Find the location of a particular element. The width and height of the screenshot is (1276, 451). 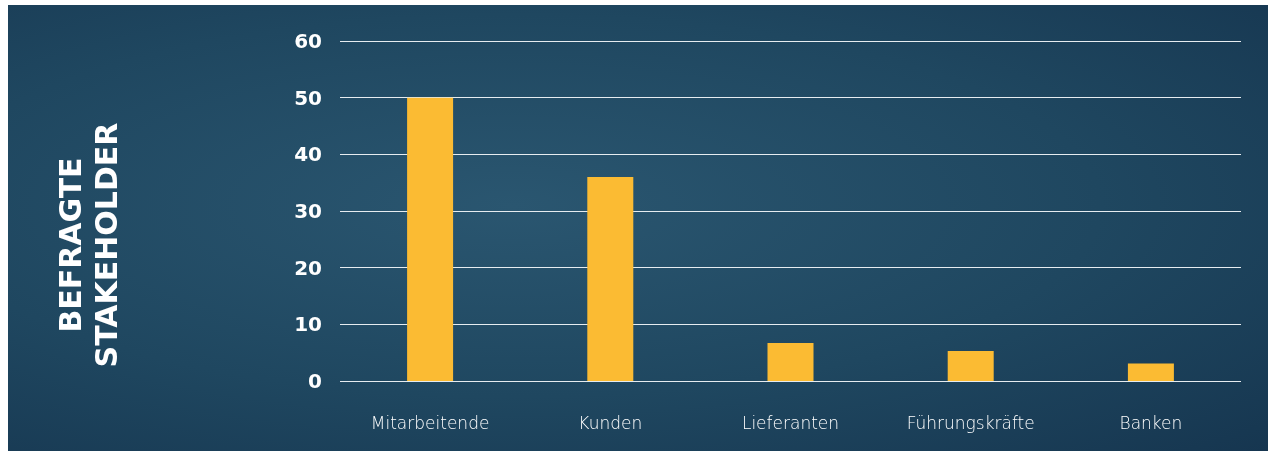

x-tick-label: Lieferanten is located at coordinates (790, 422).